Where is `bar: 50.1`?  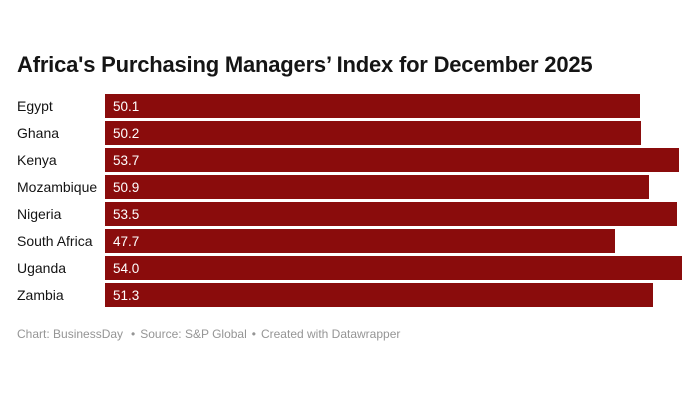
bar: 50.1 is located at coordinates (373, 106).